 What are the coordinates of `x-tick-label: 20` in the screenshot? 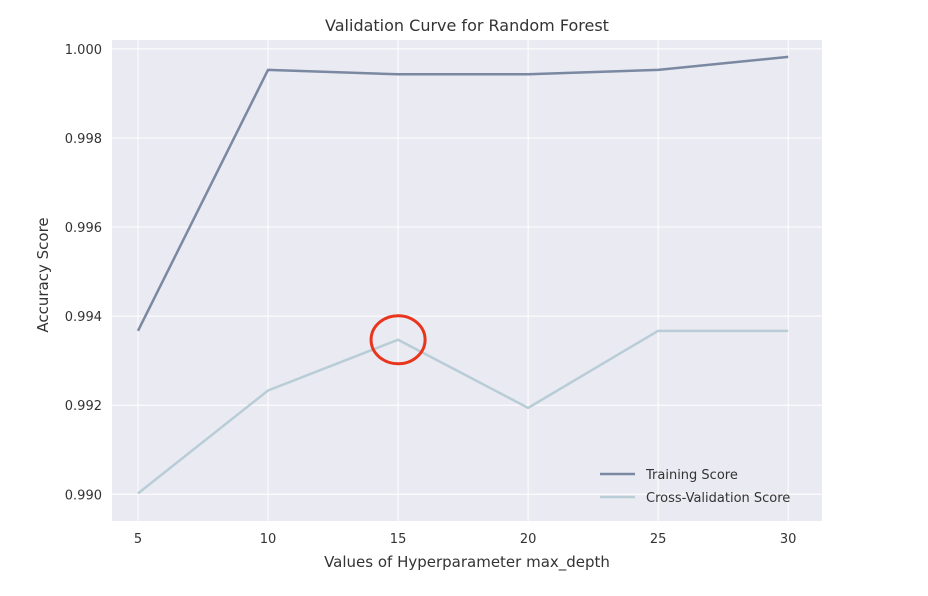 It's located at (528, 539).